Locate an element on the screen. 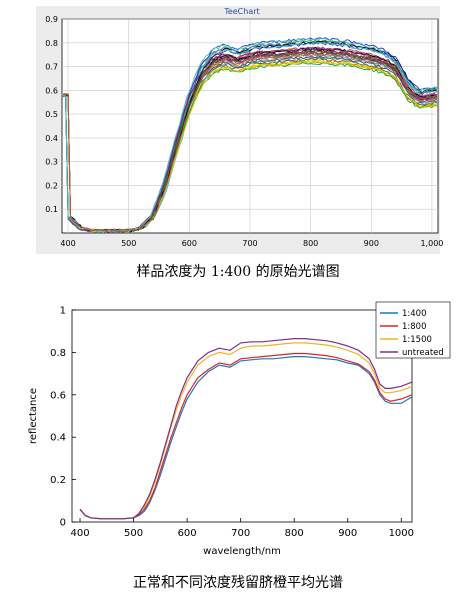  x-tick-label: 1,000 is located at coordinates (431, 243).